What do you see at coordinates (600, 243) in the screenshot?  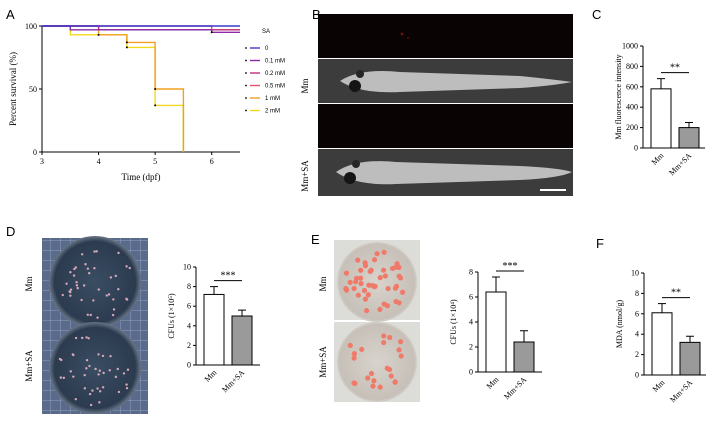 I see `panel-label-f: F` at bounding box center [600, 243].